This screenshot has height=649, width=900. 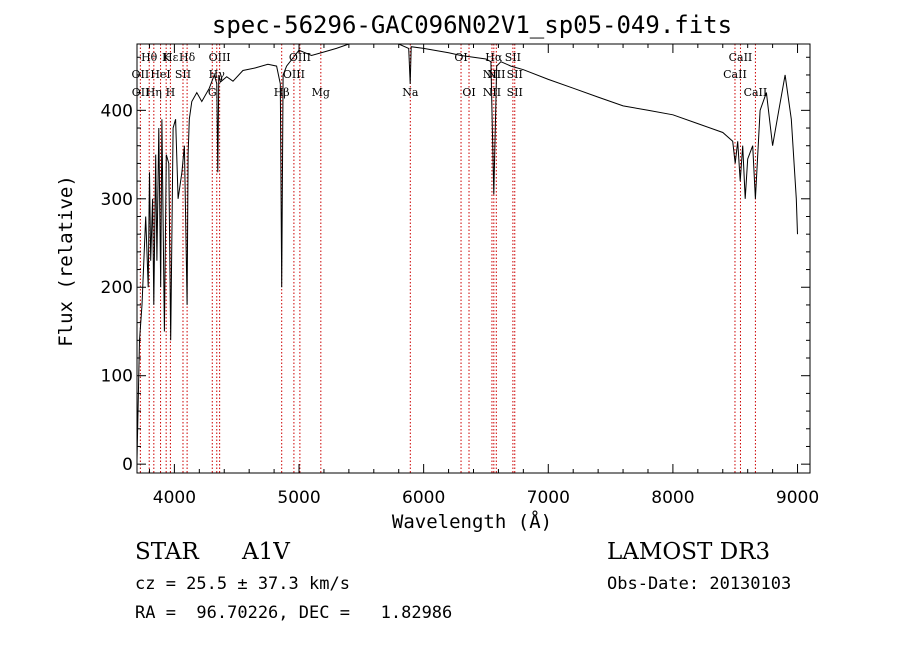 I want to click on y-tick-label-0: 0, so click(x=127, y=465).